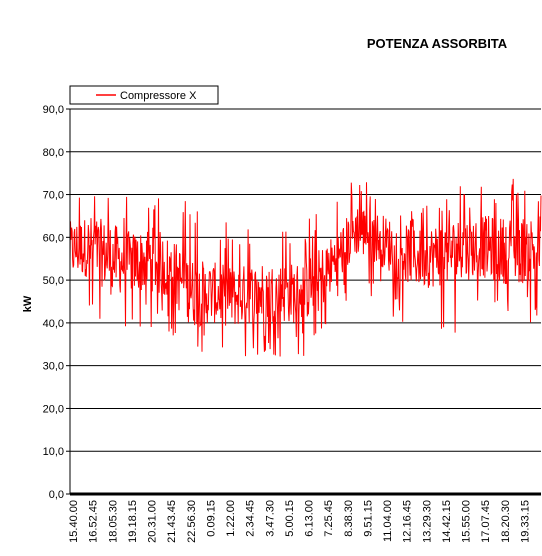 The image size is (542, 556). Describe the element at coordinates (310, 518) in the screenshot. I see `x-tick-label: 6.13.00` at that location.